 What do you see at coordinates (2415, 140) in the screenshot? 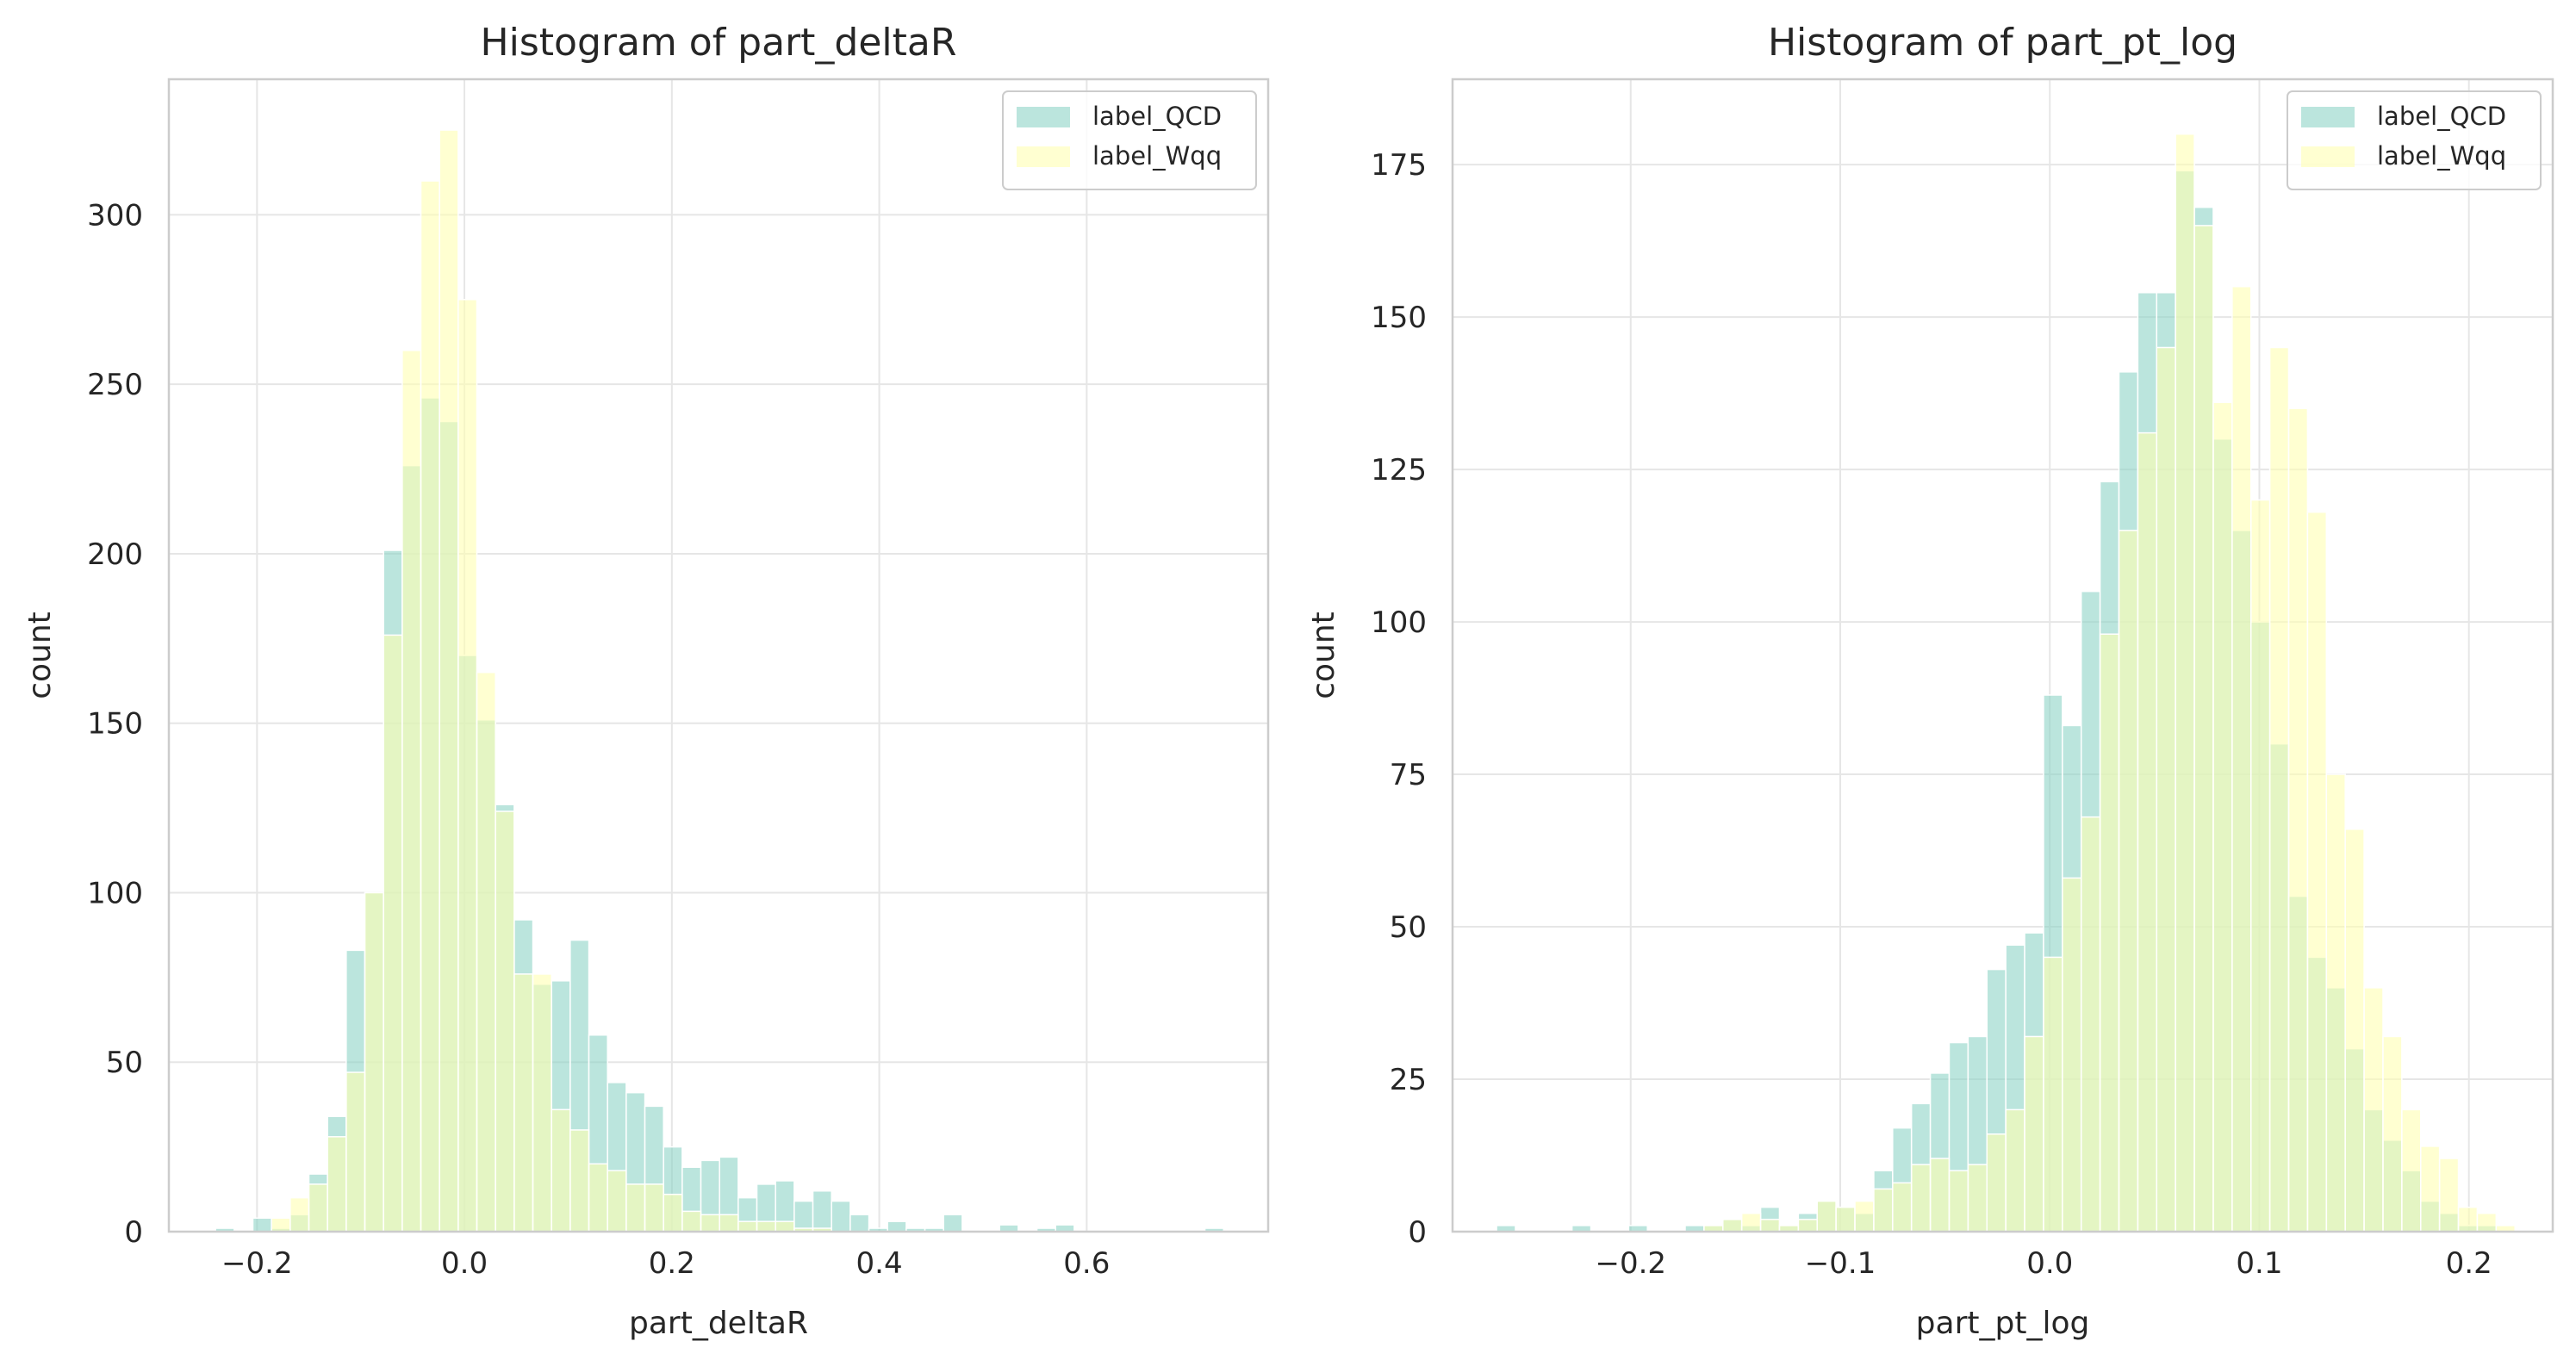
I see `legend: label_QCD label_Wqq` at bounding box center [2415, 140].